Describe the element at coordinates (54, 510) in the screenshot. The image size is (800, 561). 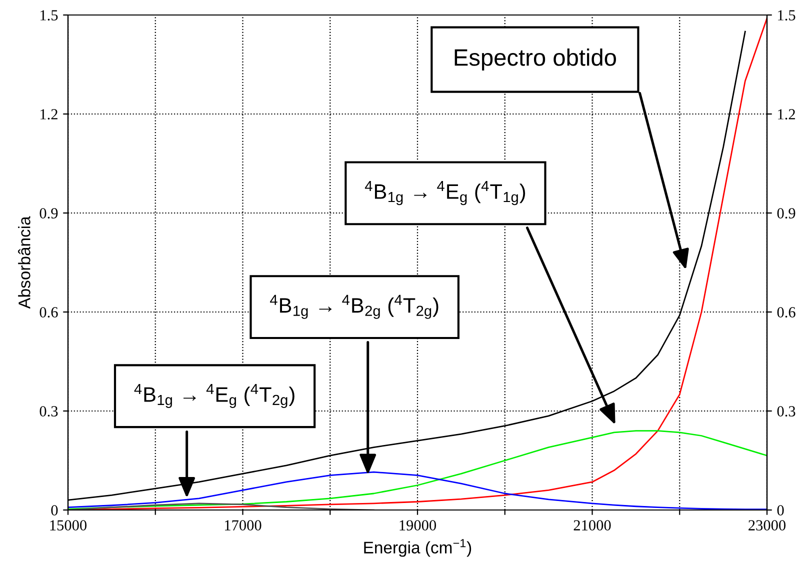
I see `y-tick-label: 0` at that location.